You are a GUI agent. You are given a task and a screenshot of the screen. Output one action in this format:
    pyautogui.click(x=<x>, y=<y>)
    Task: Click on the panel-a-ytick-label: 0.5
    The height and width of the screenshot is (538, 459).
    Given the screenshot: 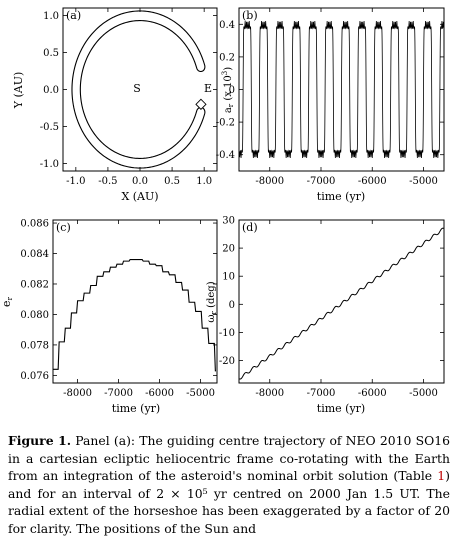 What is the action you would take?
    pyautogui.click(x=51, y=53)
    